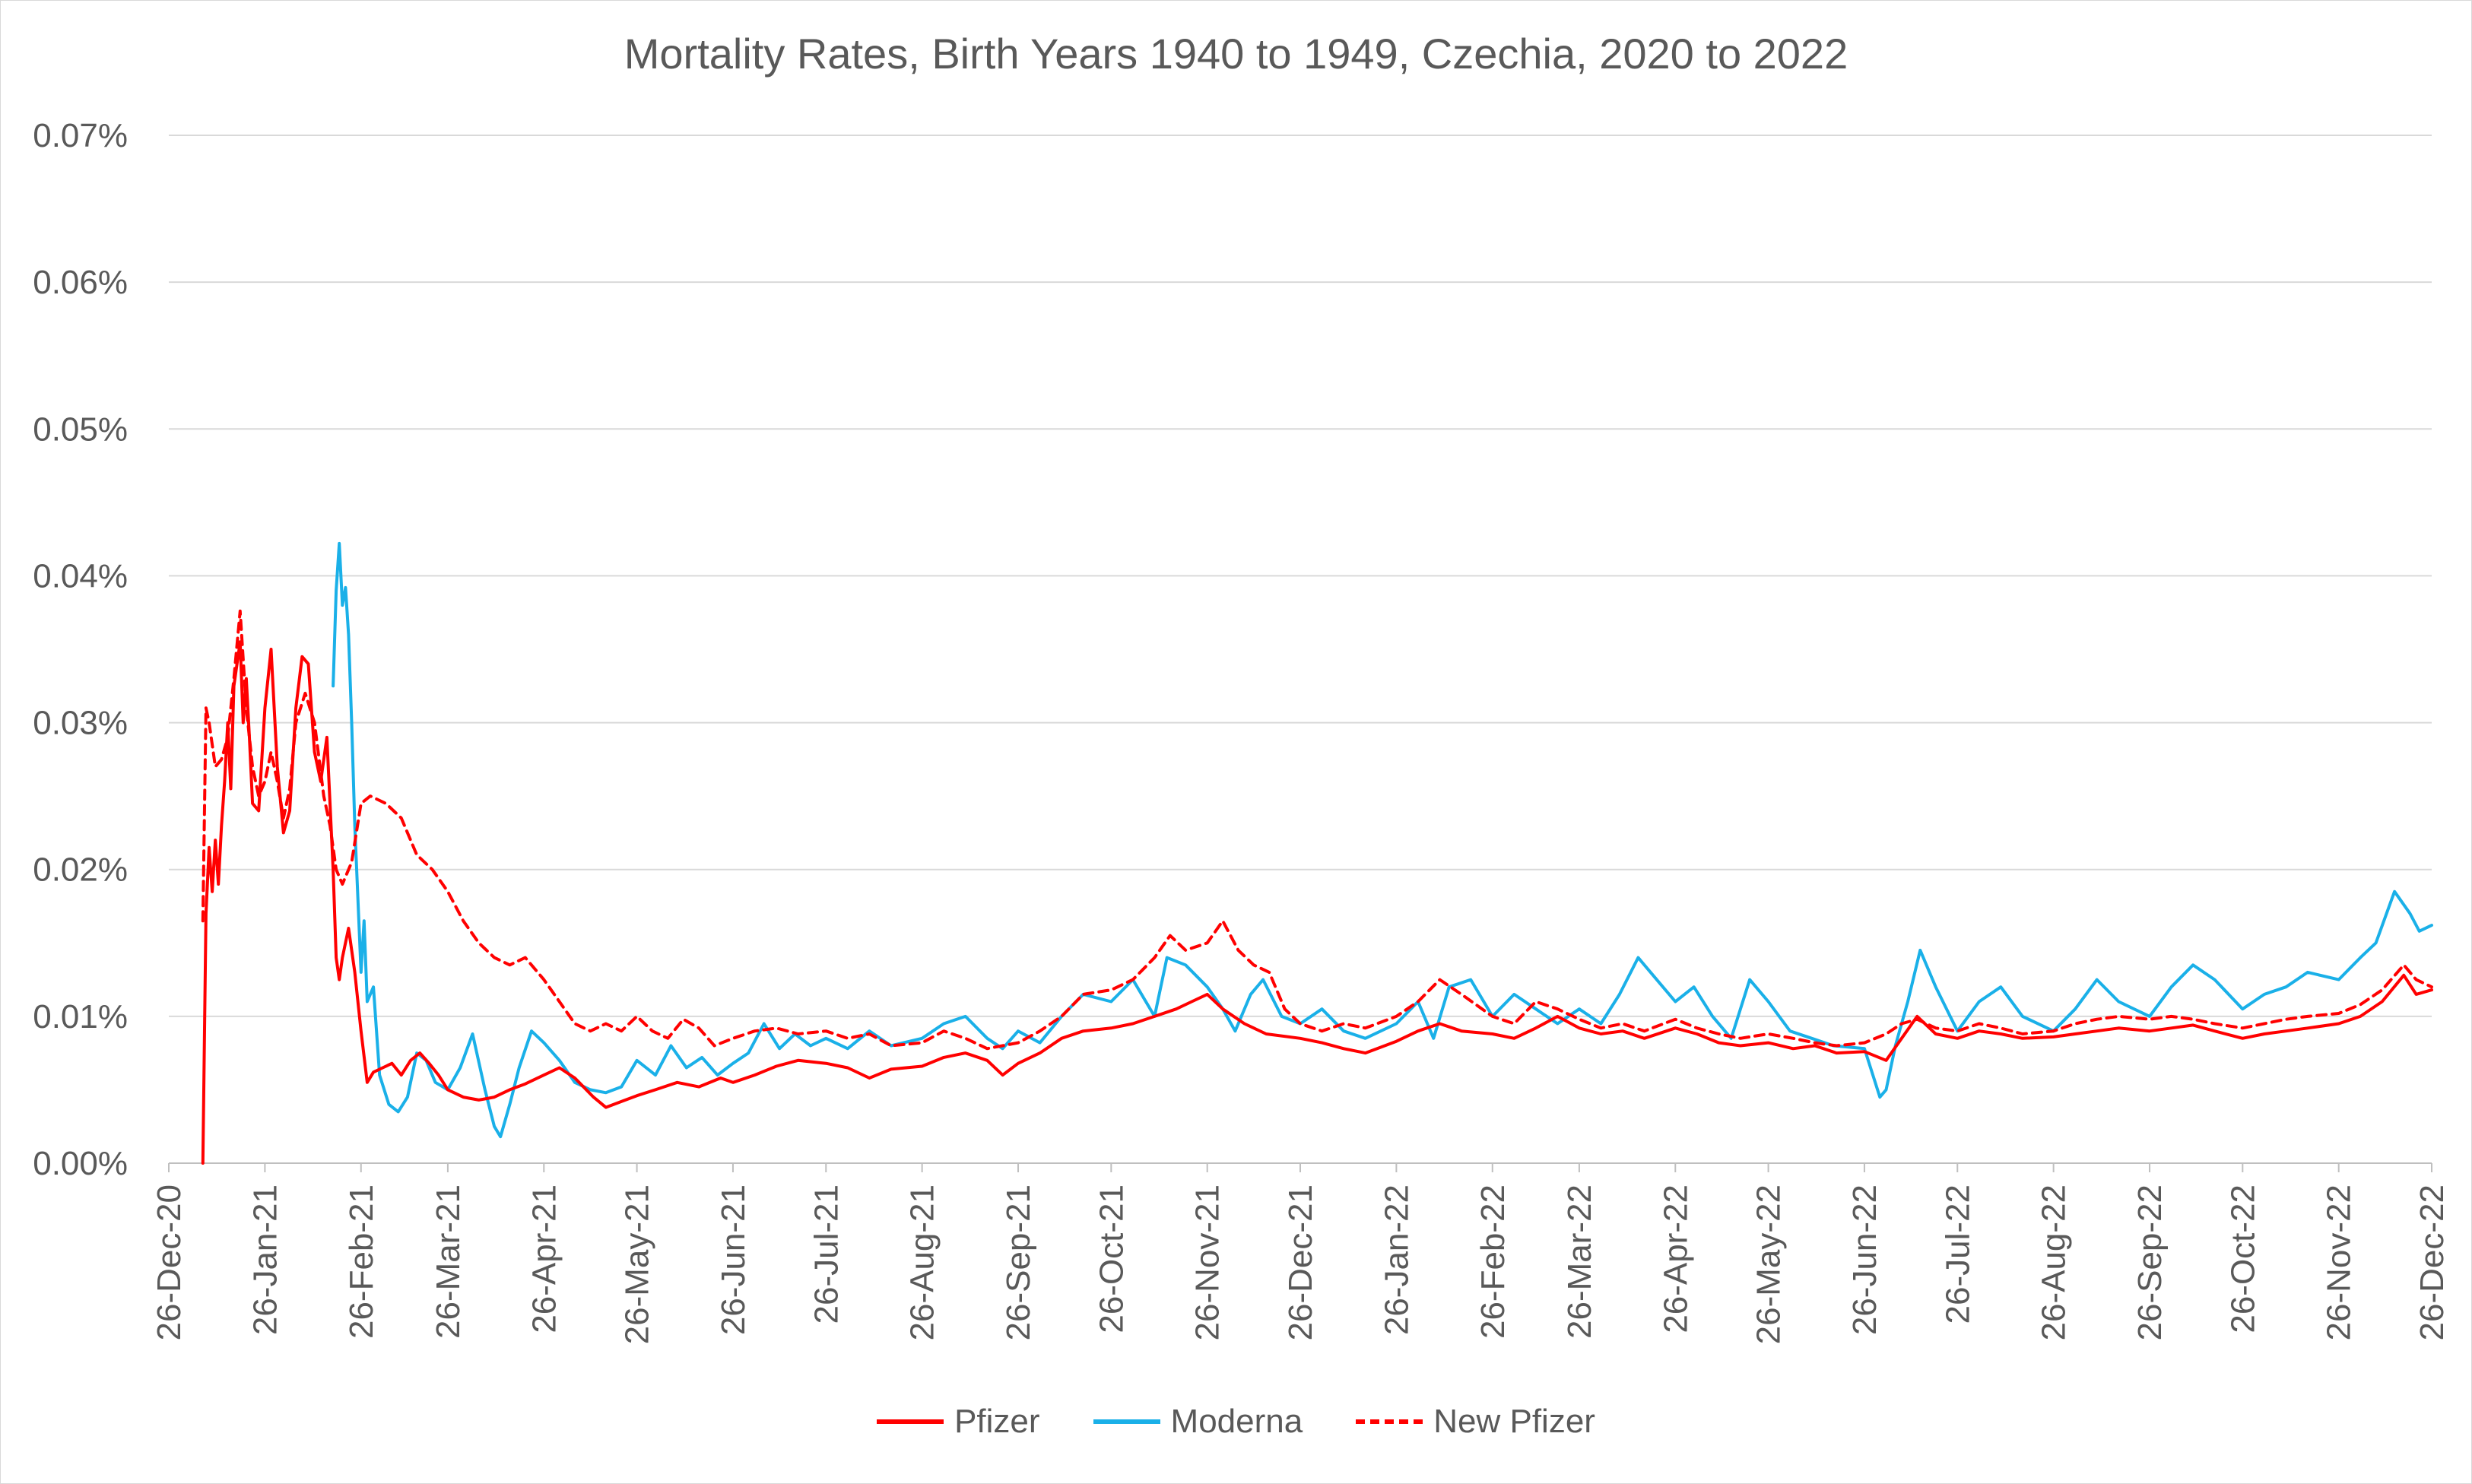 The width and height of the screenshot is (2472, 1484). I want to click on x-tick-label: 26-Mar-21, so click(448, 1261).